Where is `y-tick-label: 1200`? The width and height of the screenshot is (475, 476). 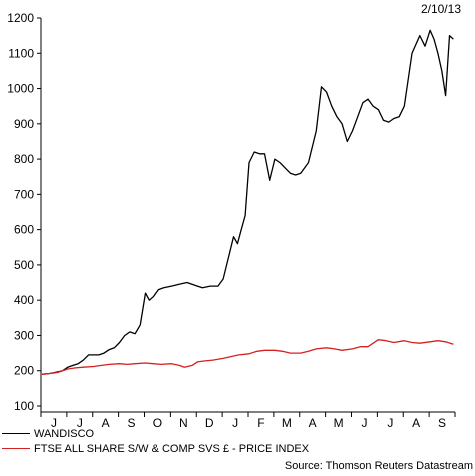
y-tick-label: 1200 is located at coordinates (20, 18).